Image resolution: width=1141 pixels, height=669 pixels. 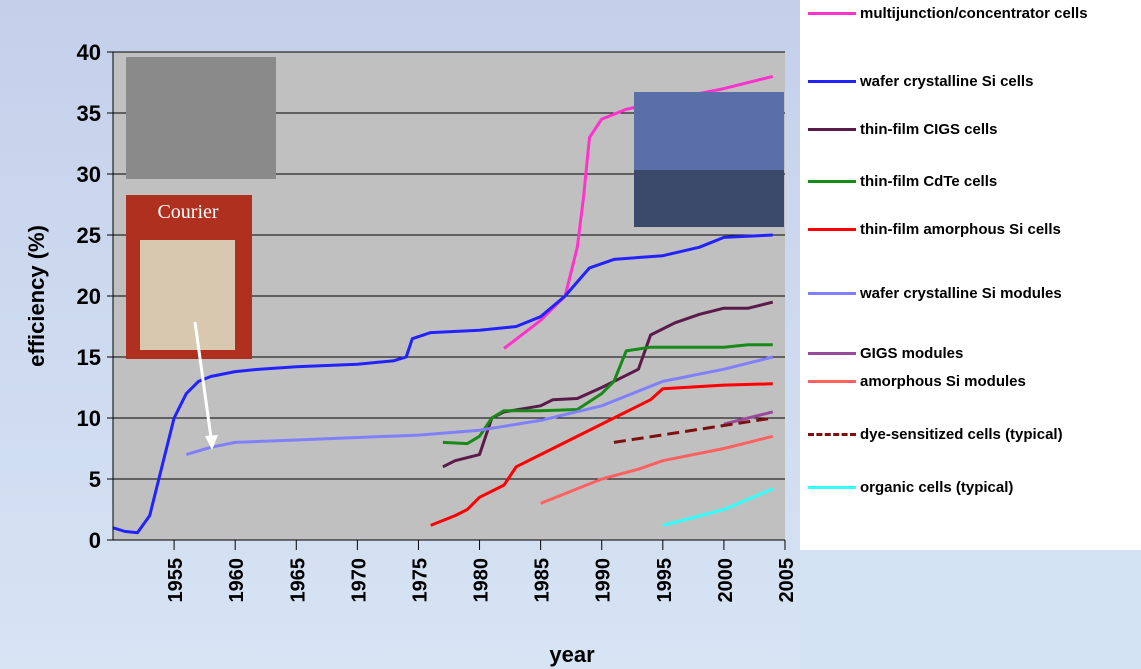 I want to click on legend-label: thin-film amorphous Si cells, so click(x=960, y=229).